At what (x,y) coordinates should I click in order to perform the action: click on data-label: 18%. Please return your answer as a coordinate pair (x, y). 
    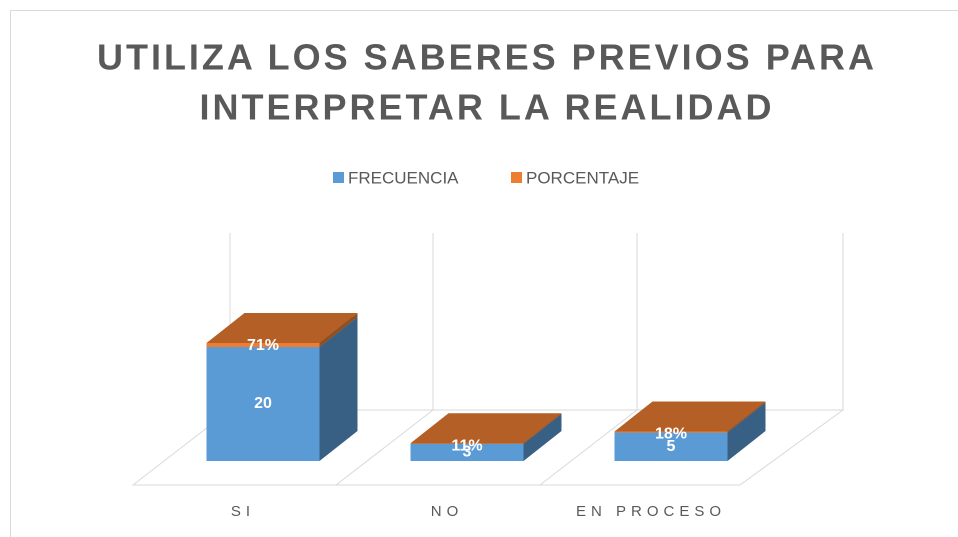
    Looking at the image, I should click on (671, 434).